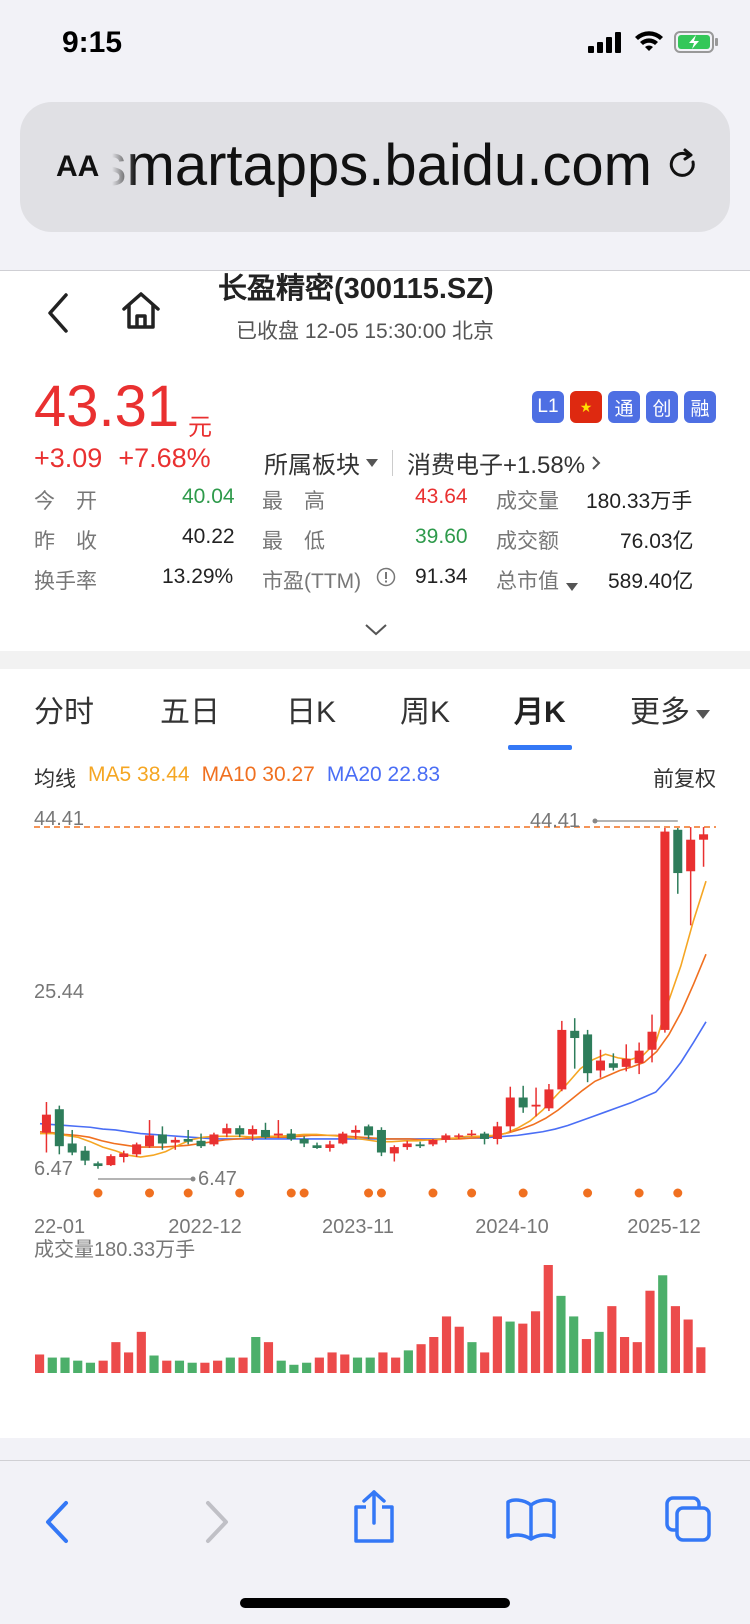 The width and height of the screenshot is (750, 1624). Describe the element at coordinates (375, 46) in the screenshot. I see `status-bar: 9:15` at that location.